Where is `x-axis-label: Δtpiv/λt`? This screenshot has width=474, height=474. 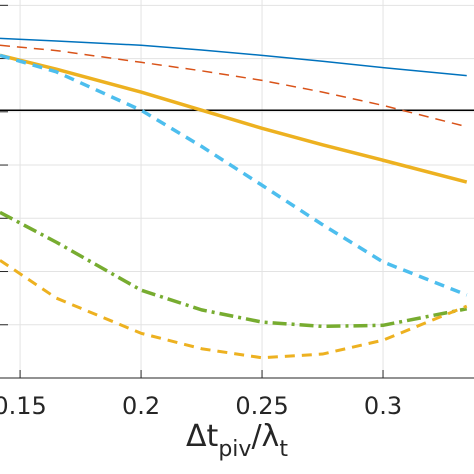
x-axis-label: Δtpiv/λt is located at coordinates (237, 440).